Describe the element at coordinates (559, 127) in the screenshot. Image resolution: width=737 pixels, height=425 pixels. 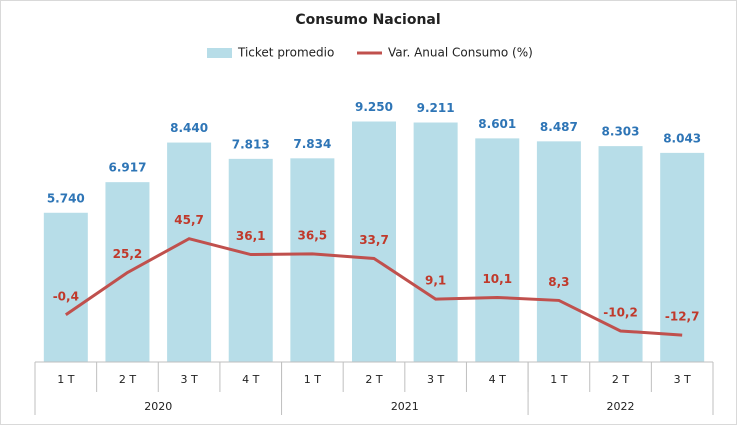
I see `bar-value-label: 8.487` at that location.